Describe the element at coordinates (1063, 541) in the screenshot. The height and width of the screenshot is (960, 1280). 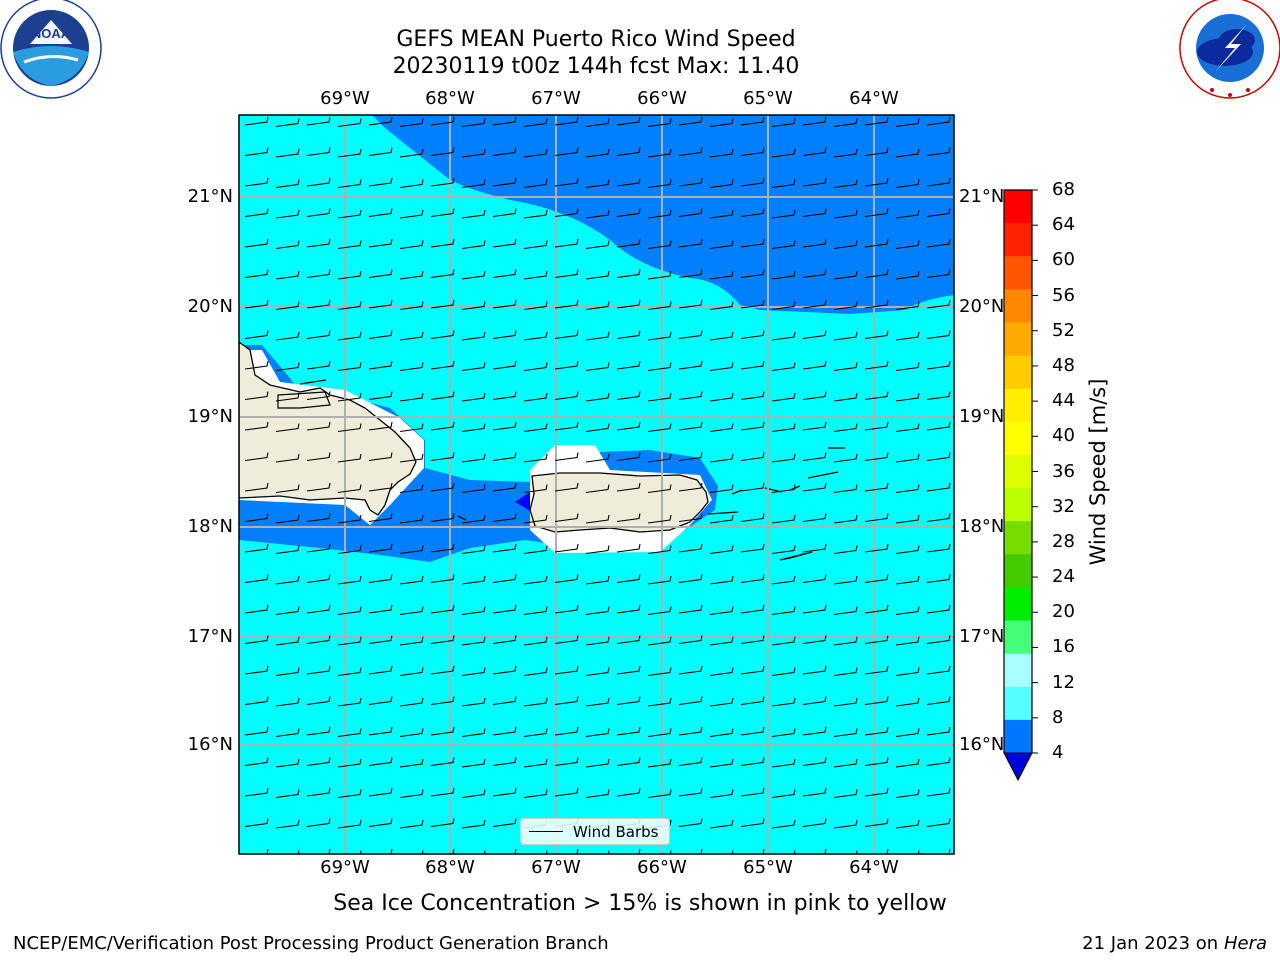
I see `colorbar-tick-label: 28` at that location.